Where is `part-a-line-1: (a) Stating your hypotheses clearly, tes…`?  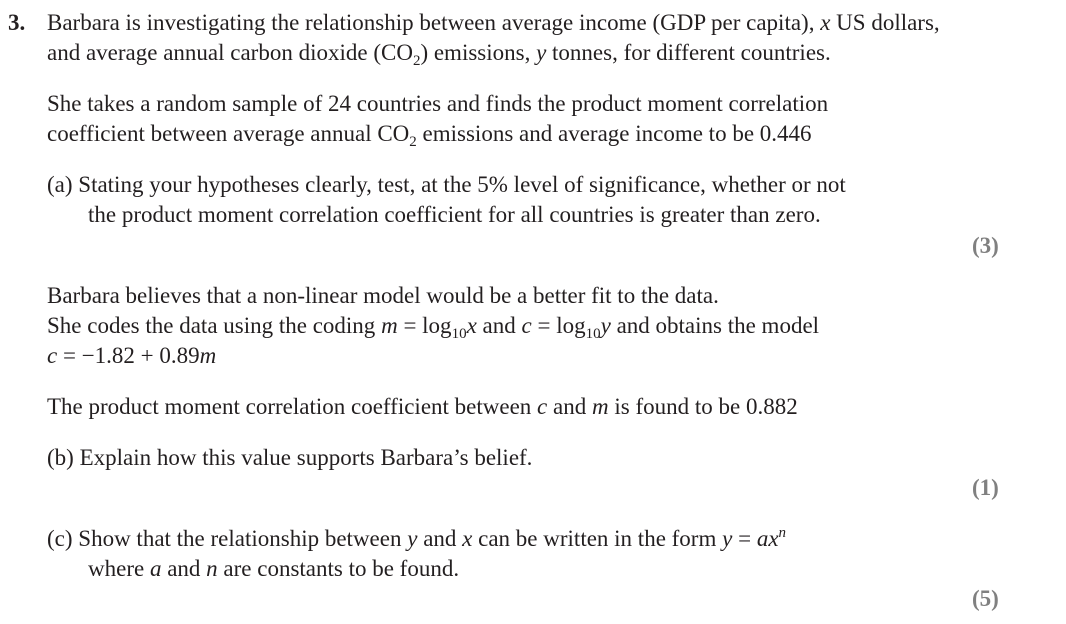
part-a-line-1: (a) Stating your hypotheses clearly, tes… is located at coordinates (446, 184).